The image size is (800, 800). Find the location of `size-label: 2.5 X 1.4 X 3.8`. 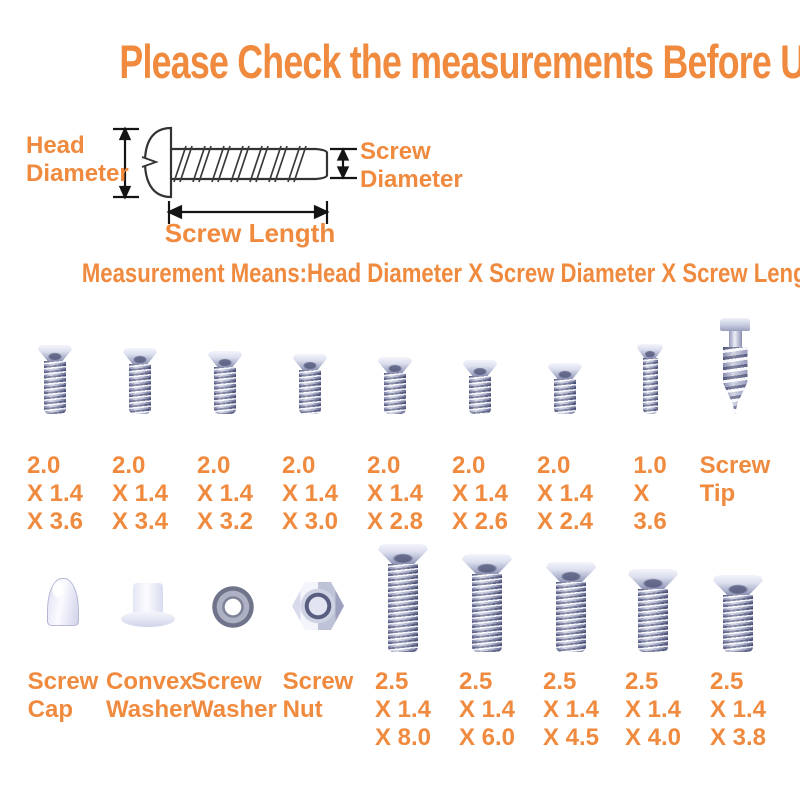

size-label: 2.5 X 1.4 X 3.8 is located at coordinates (738, 710).